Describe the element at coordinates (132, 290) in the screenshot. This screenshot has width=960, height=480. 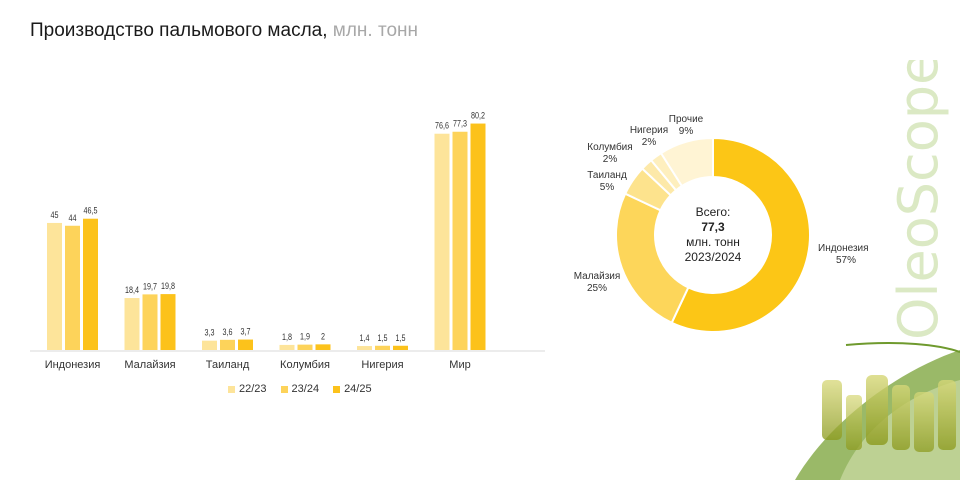
I see `bar-value-label: 18,4` at that location.